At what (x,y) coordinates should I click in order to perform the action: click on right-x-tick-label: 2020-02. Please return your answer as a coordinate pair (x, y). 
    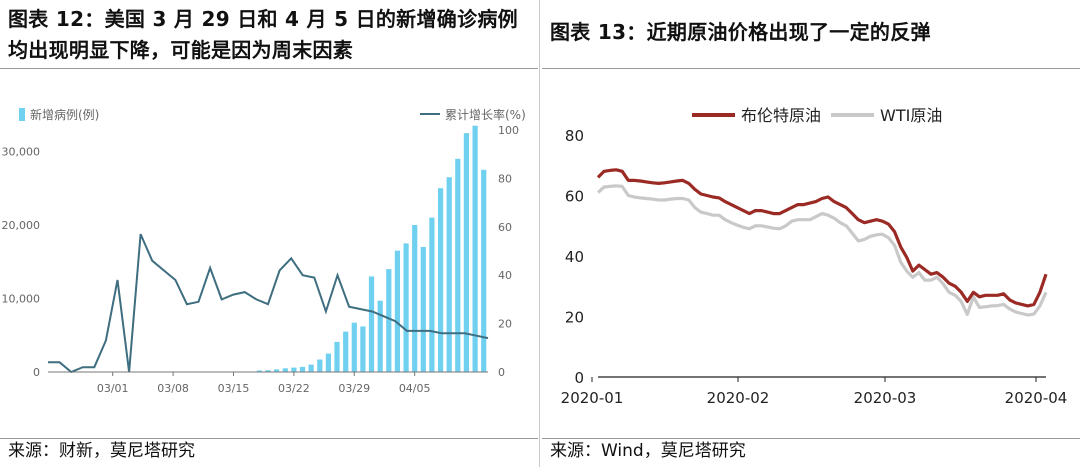
    Looking at the image, I should click on (738, 398).